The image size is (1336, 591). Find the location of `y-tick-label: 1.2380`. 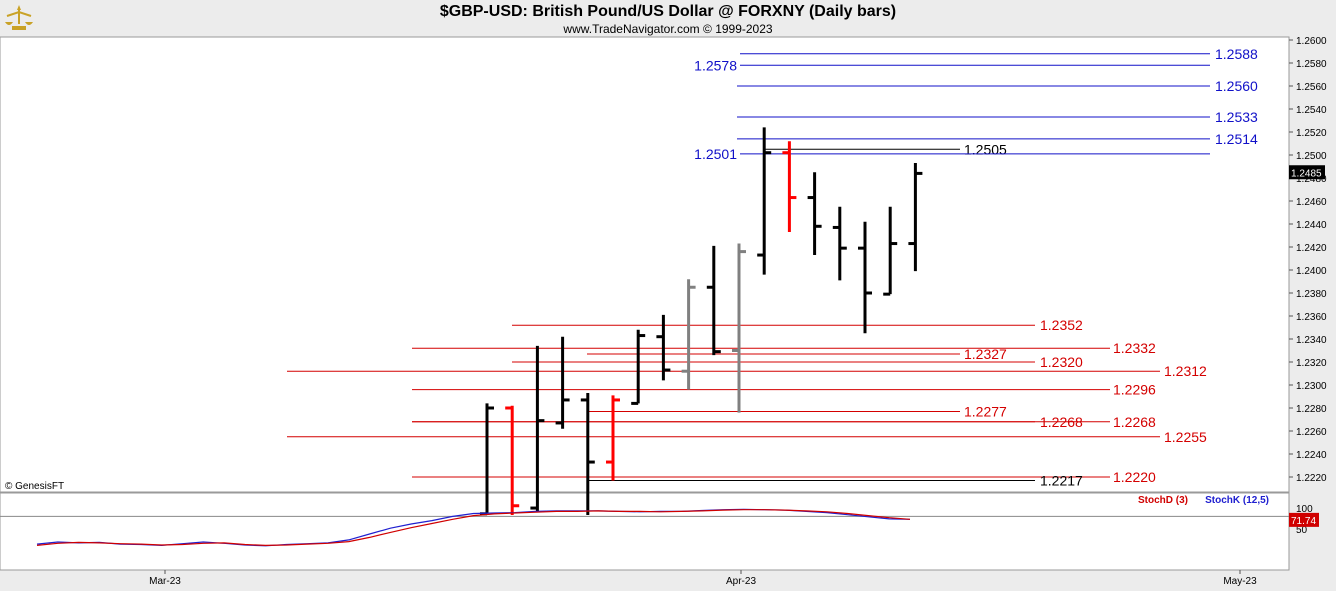

y-tick-label: 1.2380 is located at coordinates (1311, 294).